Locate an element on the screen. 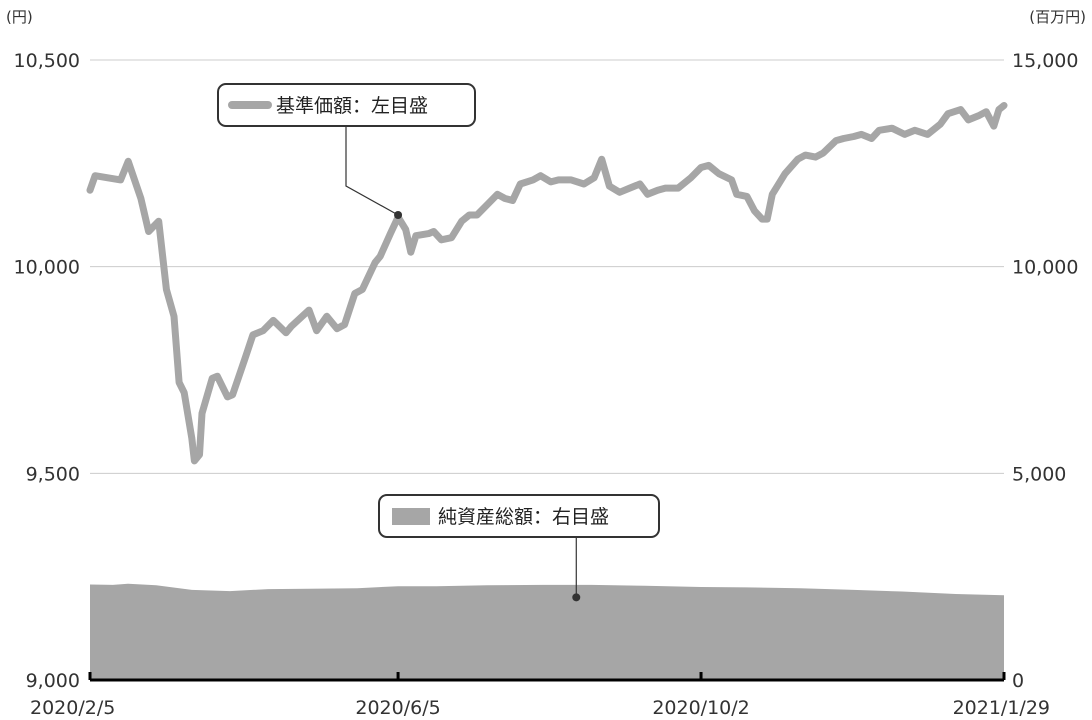  x-tick-label: 2021/1/29 is located at coordinates (1001, 708).